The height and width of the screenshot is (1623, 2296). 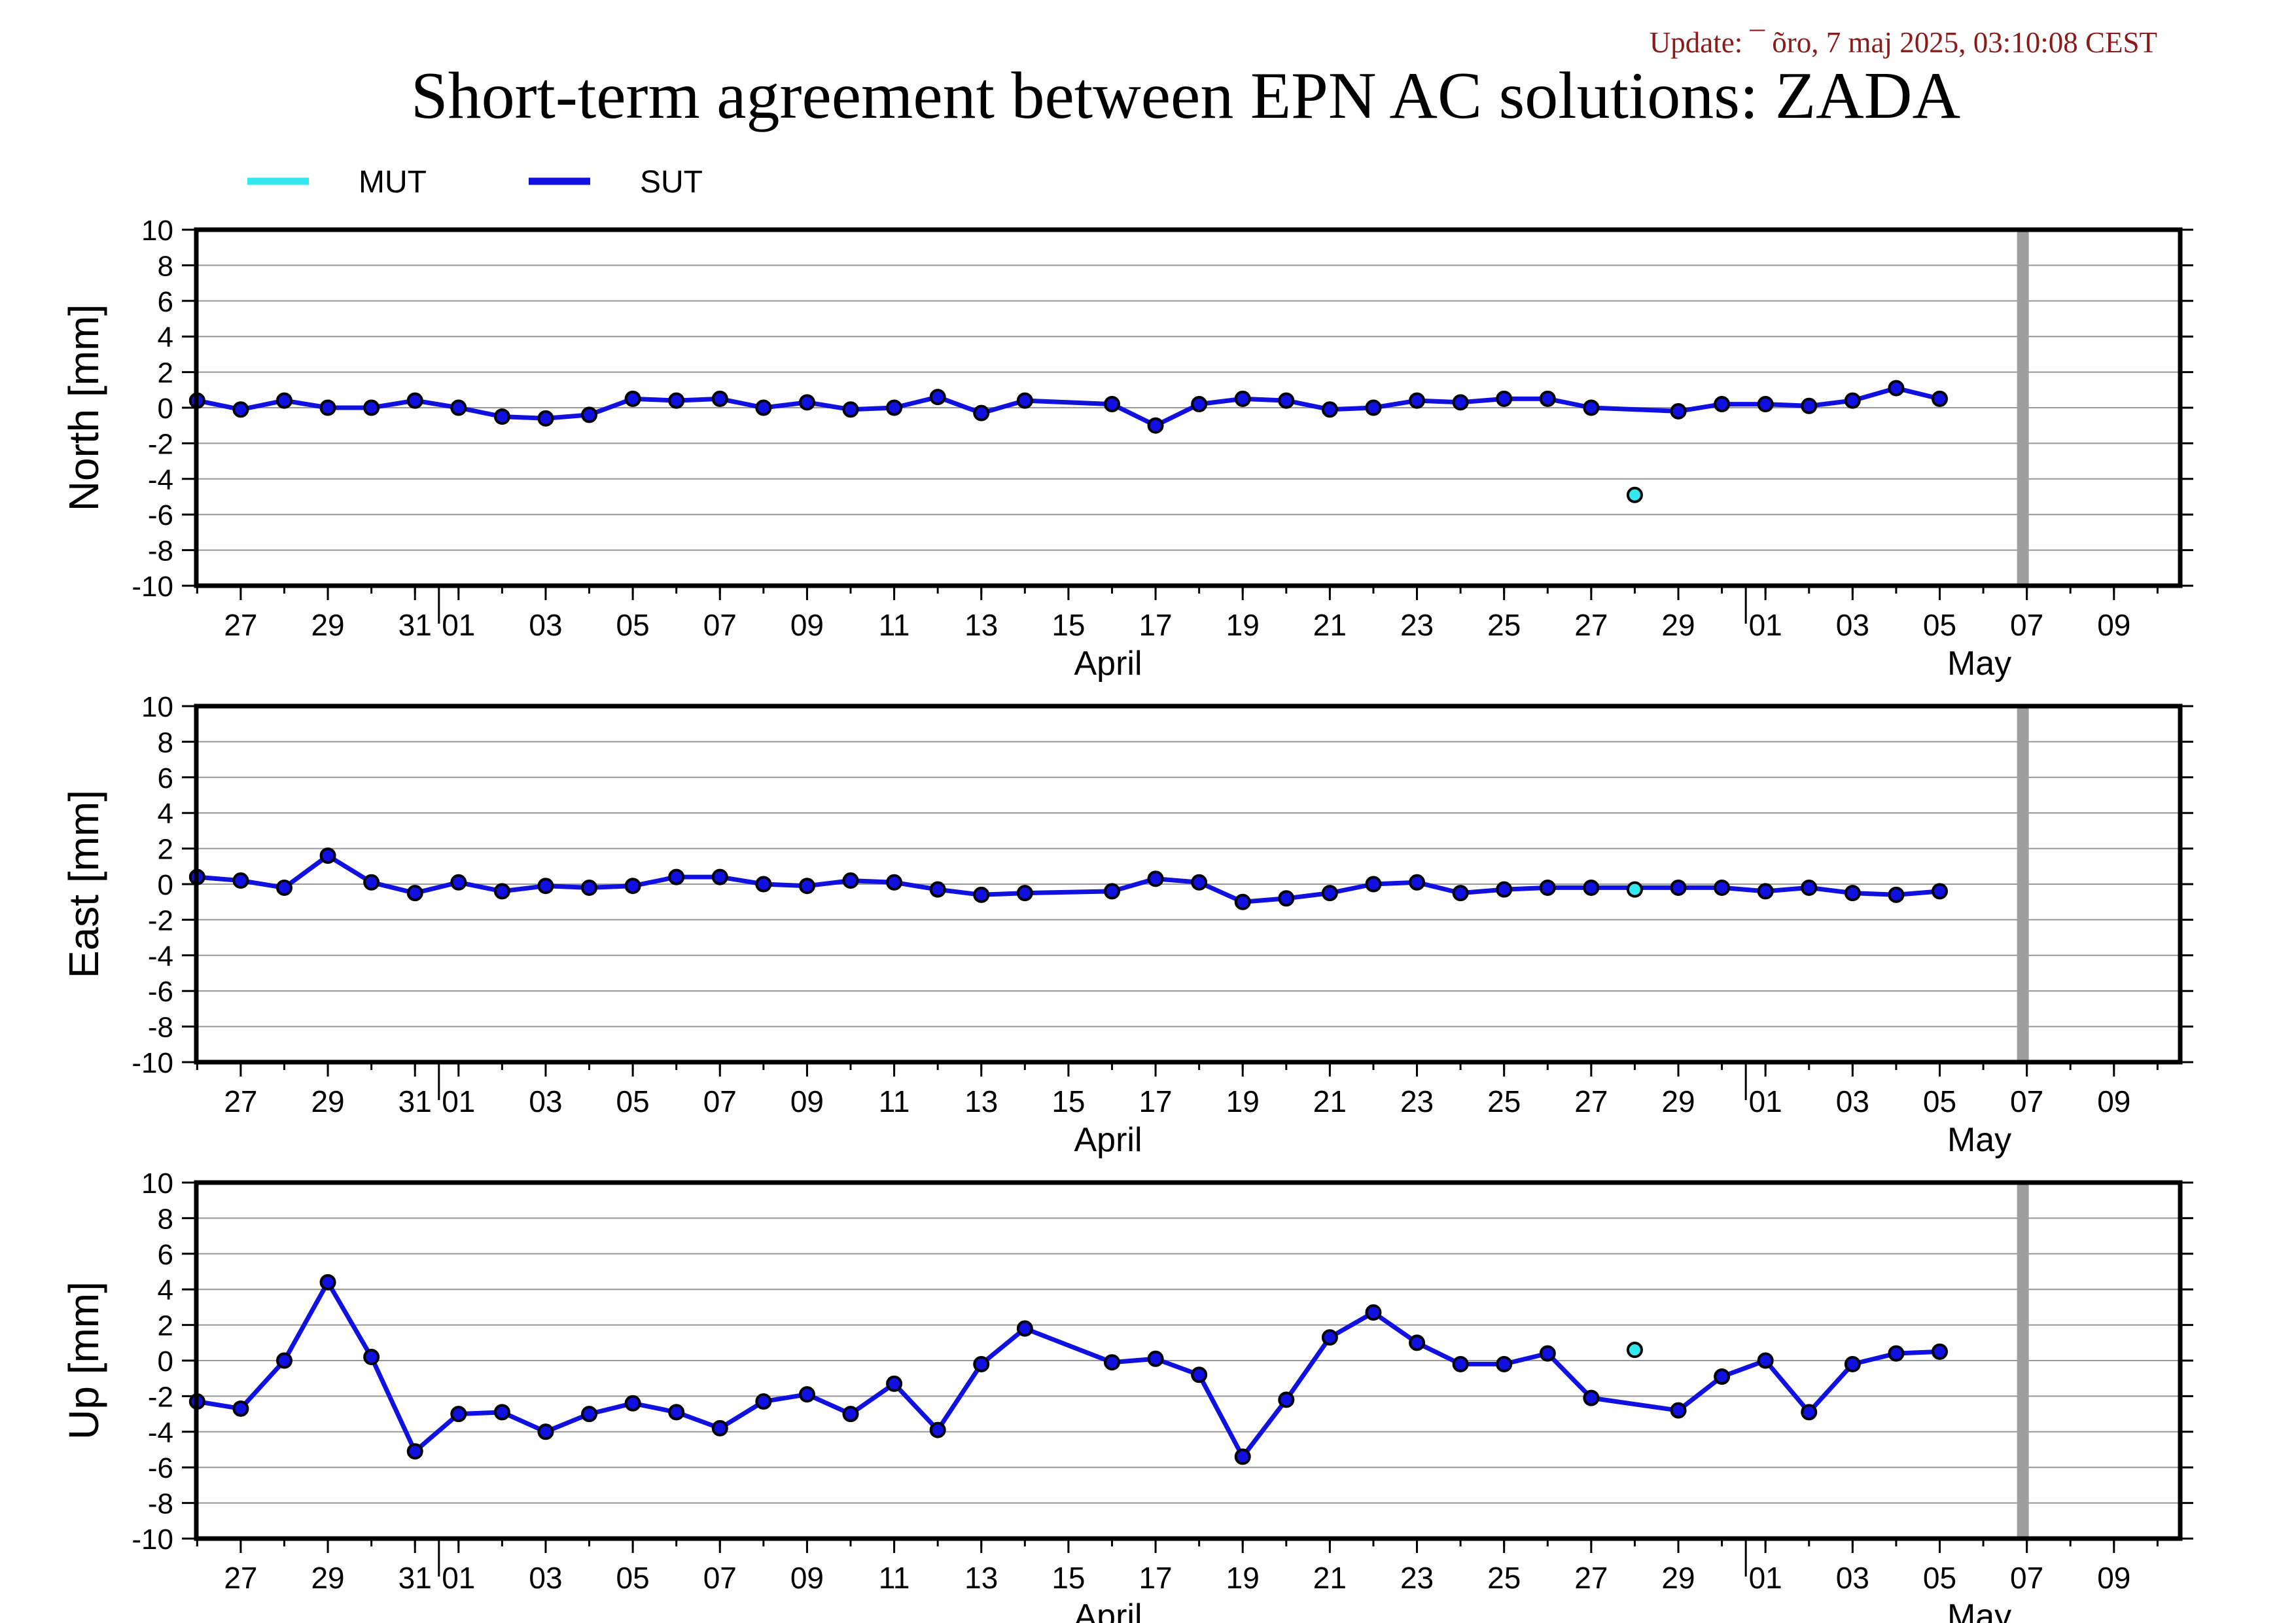 I want to click on current-day-marker, so click(x=2023, y=884).